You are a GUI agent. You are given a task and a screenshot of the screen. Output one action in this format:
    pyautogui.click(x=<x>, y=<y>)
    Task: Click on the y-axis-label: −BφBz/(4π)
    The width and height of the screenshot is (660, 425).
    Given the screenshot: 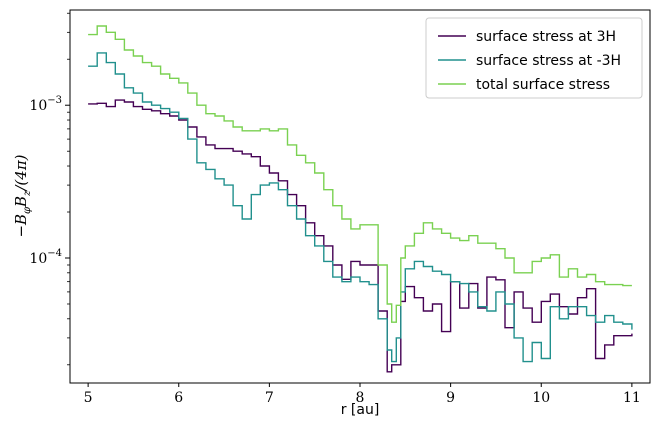 What is the action you would take?
    pyautogui.click(x=22, y=195)
    